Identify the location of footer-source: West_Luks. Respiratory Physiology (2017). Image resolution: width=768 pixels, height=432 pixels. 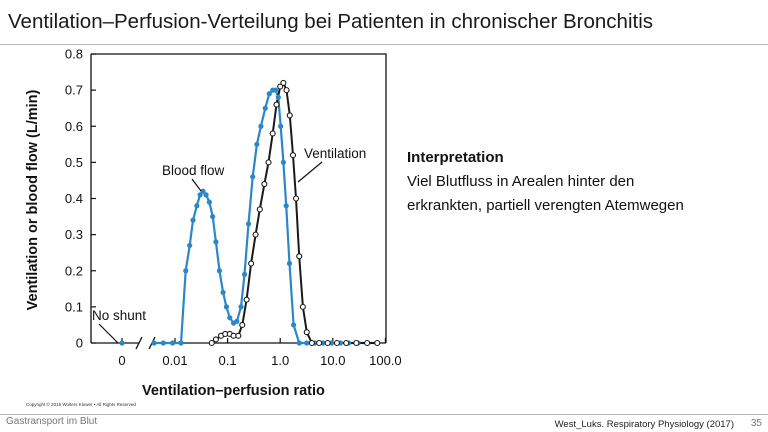
(644, 424).